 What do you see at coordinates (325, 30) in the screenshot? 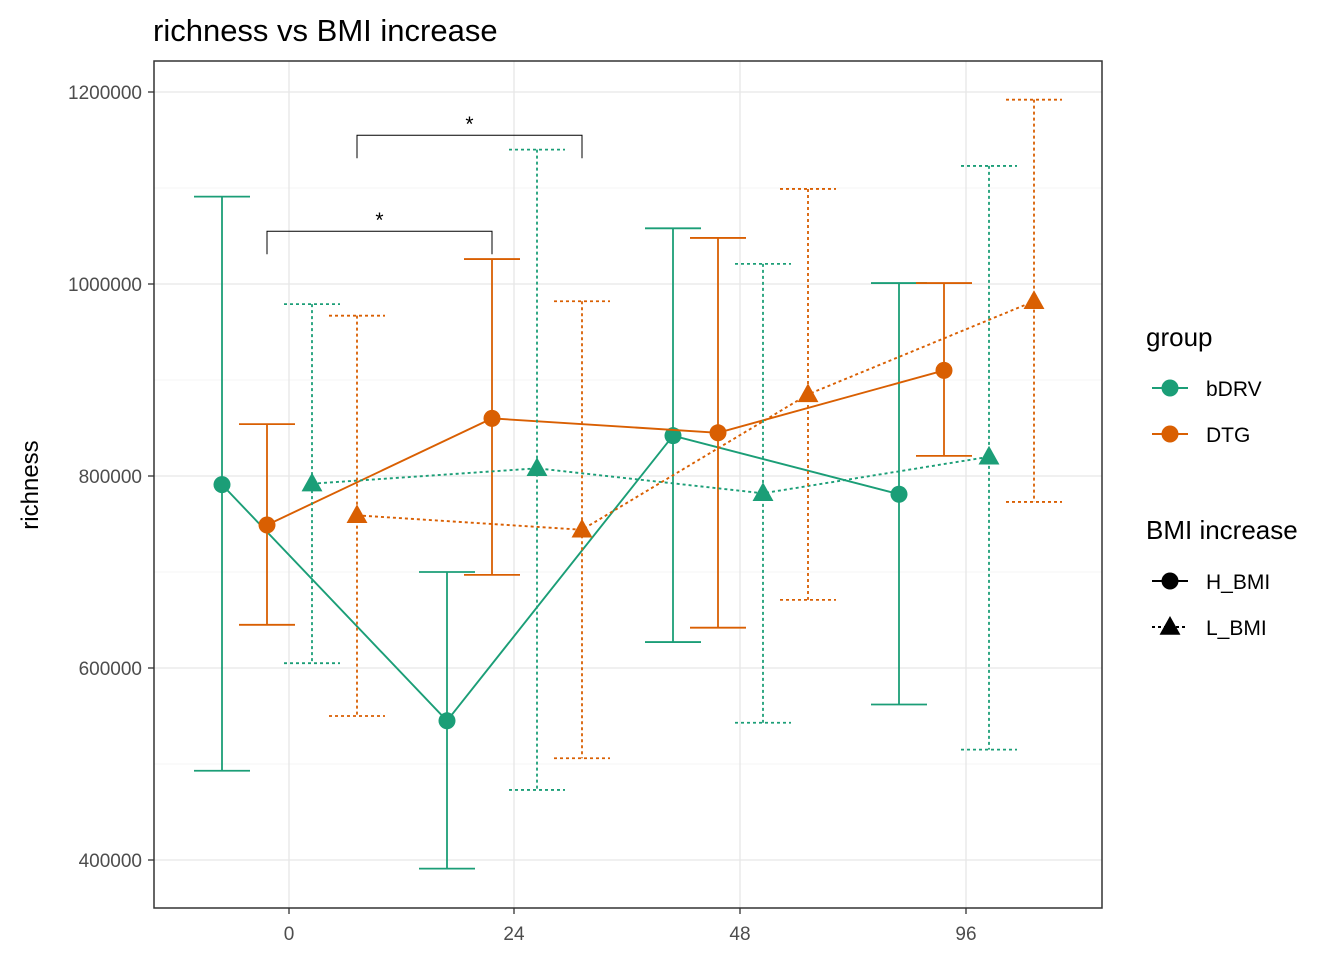
I see `chart-title: richness vs BMI increase` at bounding box center [325, 30].